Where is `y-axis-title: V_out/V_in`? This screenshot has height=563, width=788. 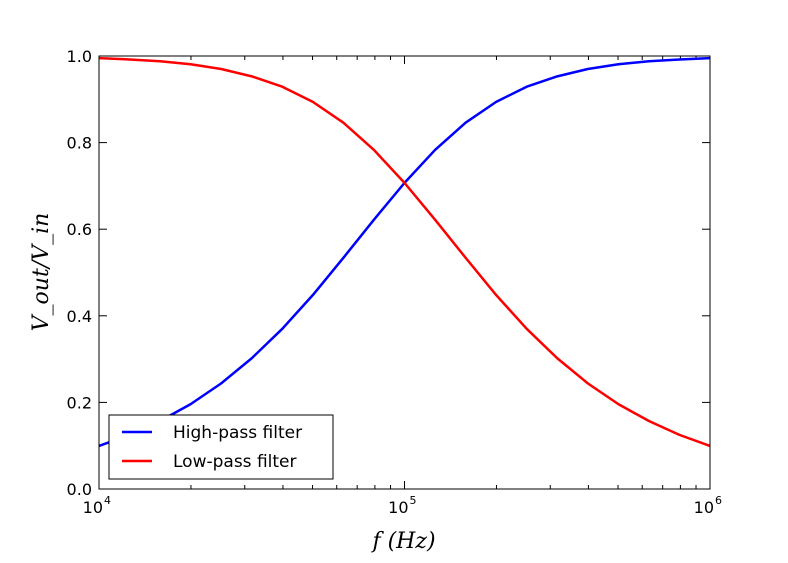
y-axis-title: V_out/V_in is located at coordinates (41, 272).